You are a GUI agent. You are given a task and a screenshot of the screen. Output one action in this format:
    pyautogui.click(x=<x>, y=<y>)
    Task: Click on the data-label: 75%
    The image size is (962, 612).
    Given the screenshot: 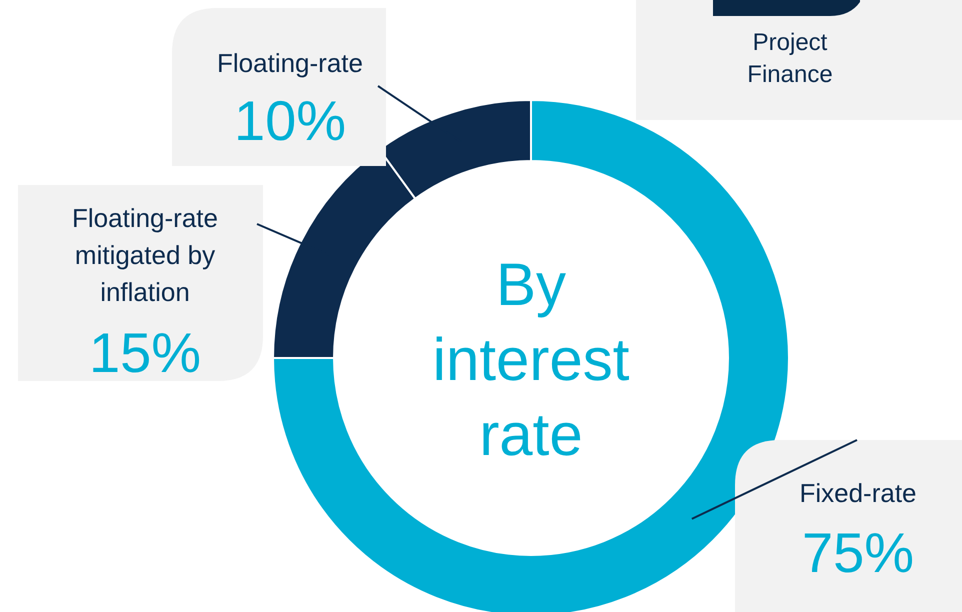 What is the action you would take?
    pyautogui.click(x=858, y=552)
    